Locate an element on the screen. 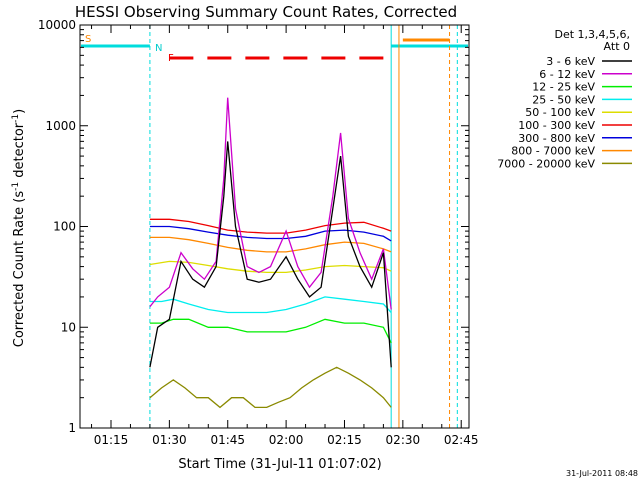  x-tick-label: 02:30 is located at coordinates (403, 440).